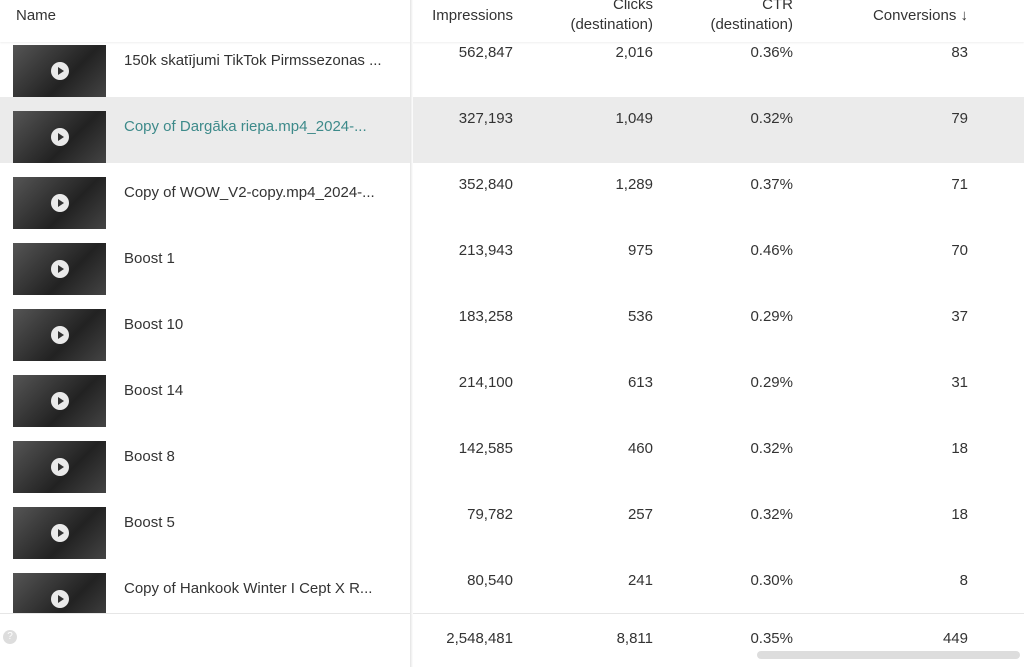 The image size is (1024, 667). Describe the element at coordinates (640, 448) in the screenshot. I see `cell-value: 460` at that location.